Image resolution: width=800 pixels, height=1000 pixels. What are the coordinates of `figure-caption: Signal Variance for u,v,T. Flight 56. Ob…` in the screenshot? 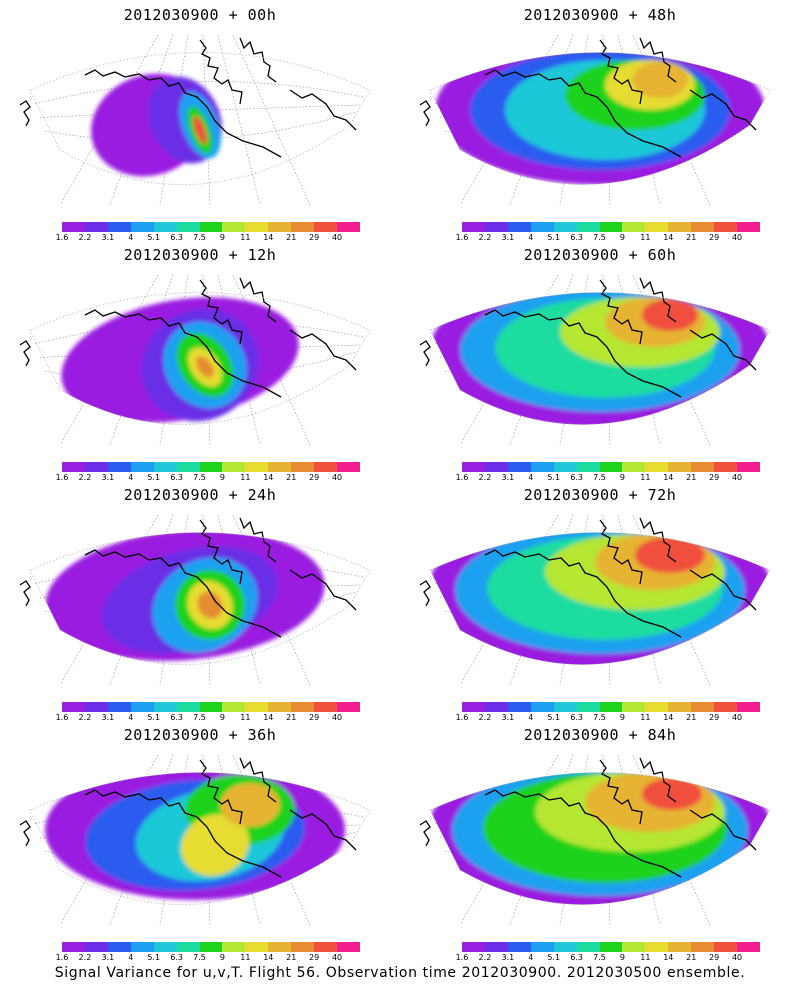 It's located at (400, 973).